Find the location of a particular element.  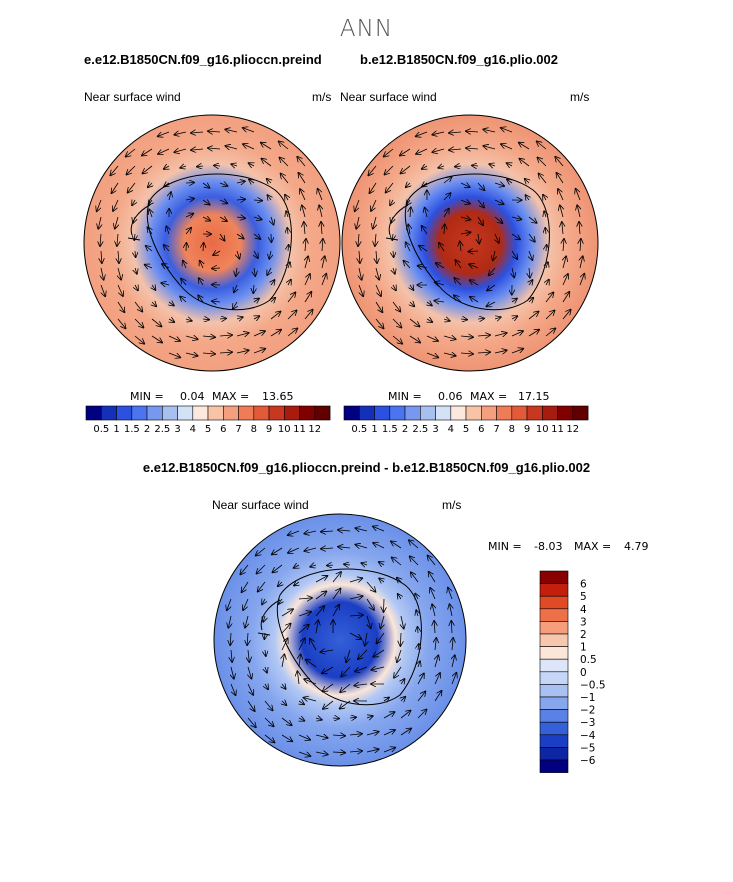

colorbar-tick-label: 8 is located at coordinates (512, 429).